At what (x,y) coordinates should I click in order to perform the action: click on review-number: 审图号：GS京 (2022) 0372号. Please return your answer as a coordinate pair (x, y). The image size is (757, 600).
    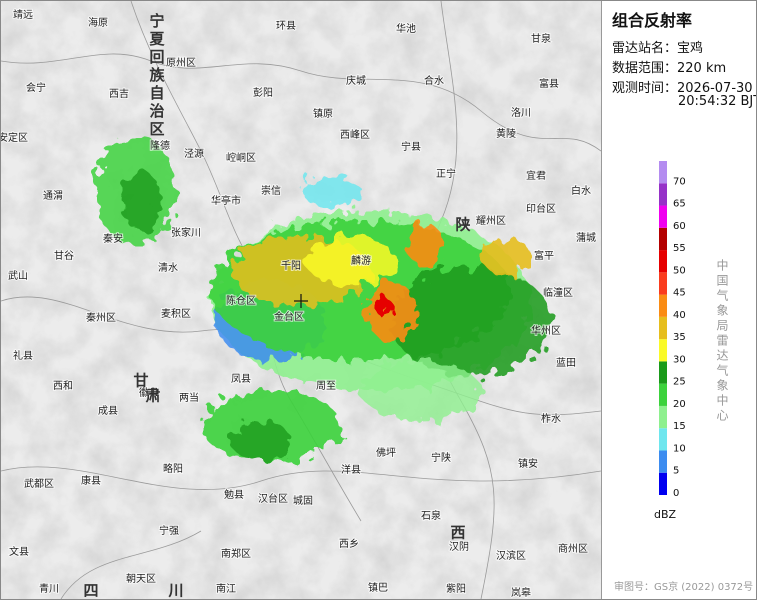
    Looking at the image, I should click on (684, 587).